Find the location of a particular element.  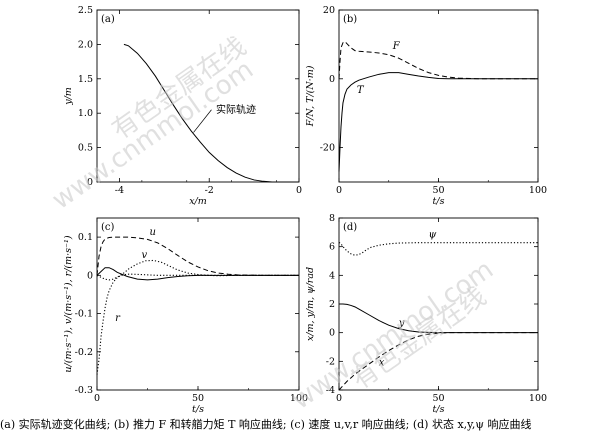

y-axis-label: F/N, T/(N·m) is located at coordinates (310, 96).